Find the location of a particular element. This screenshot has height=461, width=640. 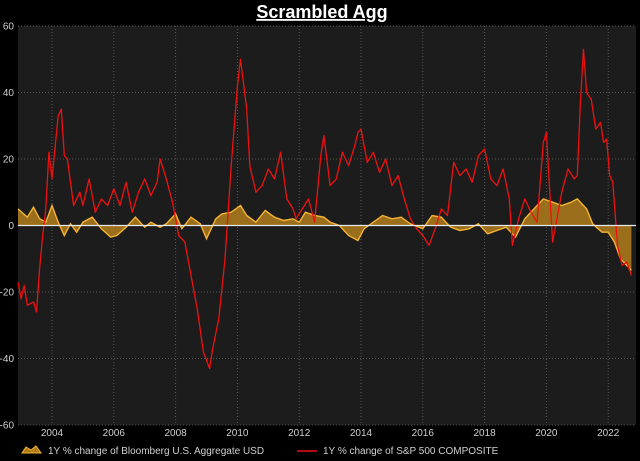

x-tick-label: 2018 is located at coordinates (484, 433).